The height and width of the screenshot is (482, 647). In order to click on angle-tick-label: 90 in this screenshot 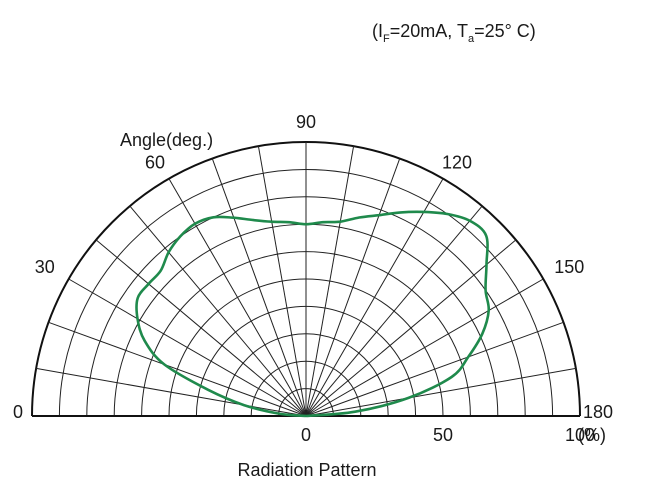, I will do `click(306, 122)`.